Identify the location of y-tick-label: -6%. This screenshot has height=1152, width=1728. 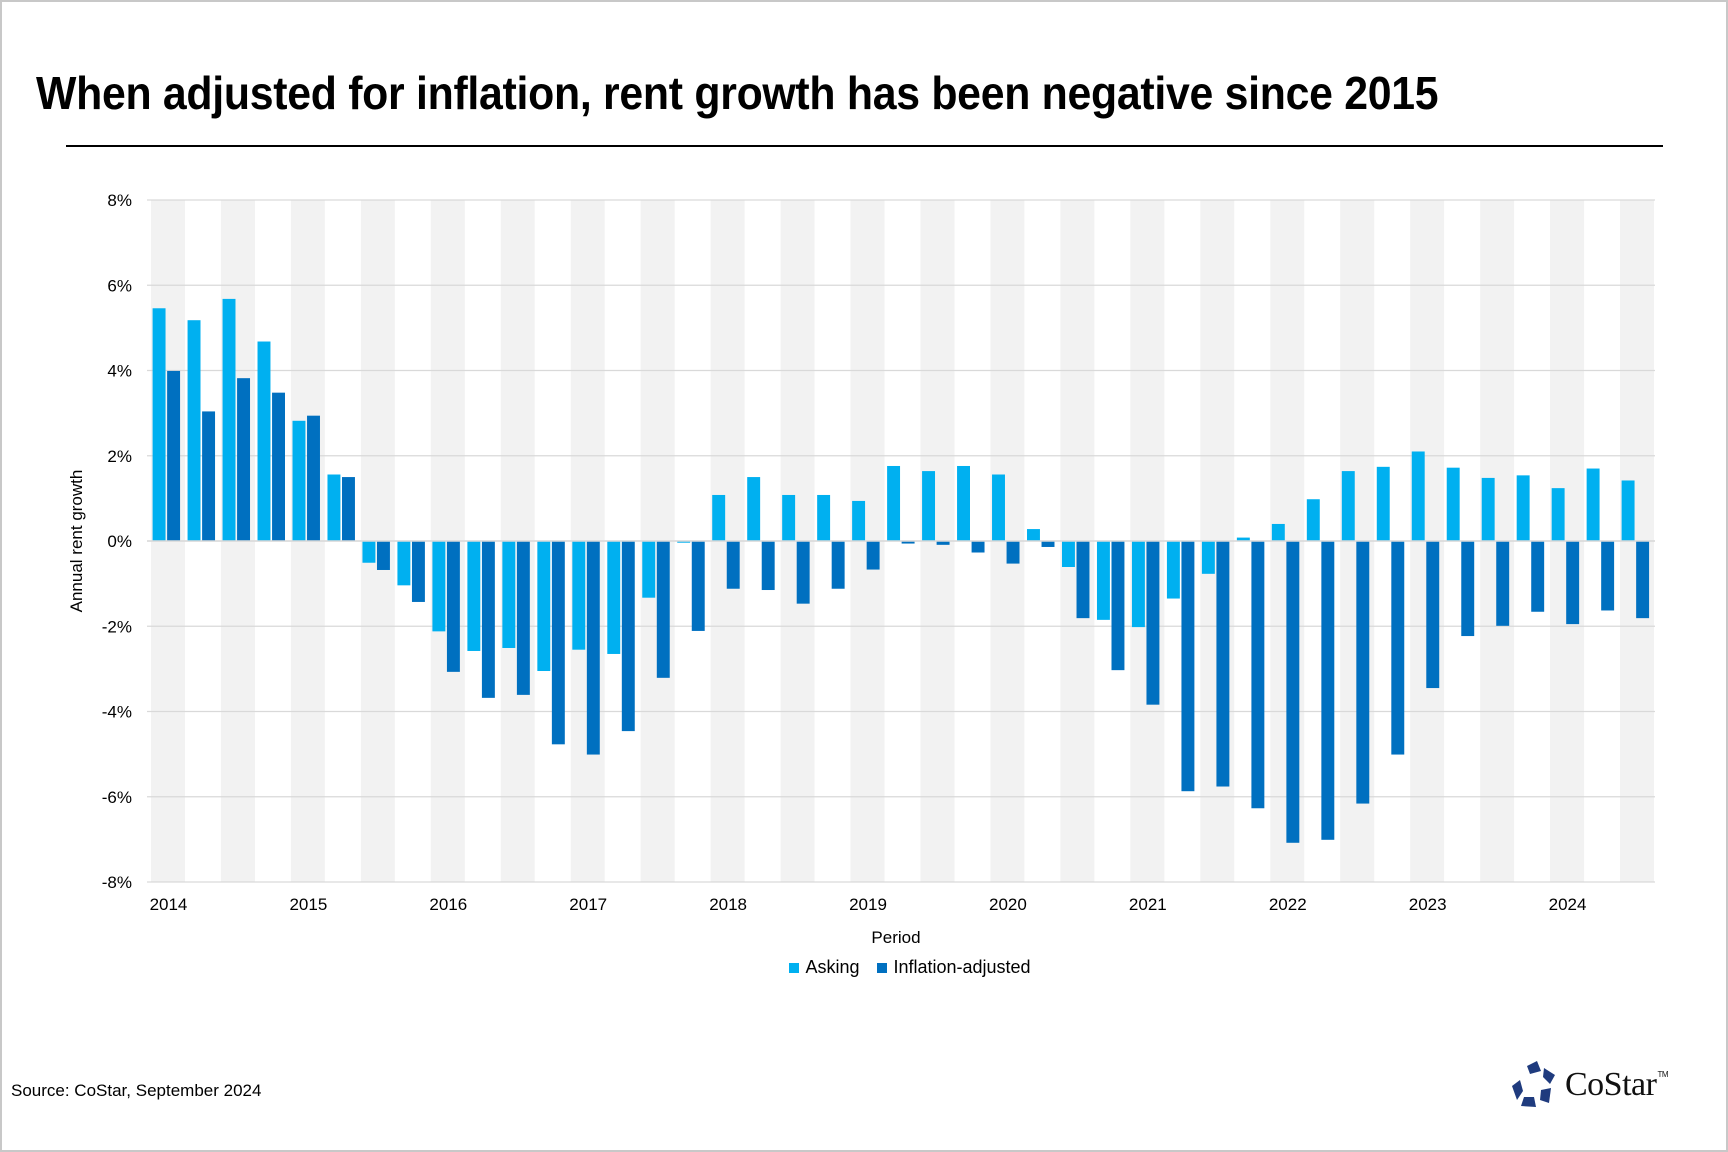
(117, 797).